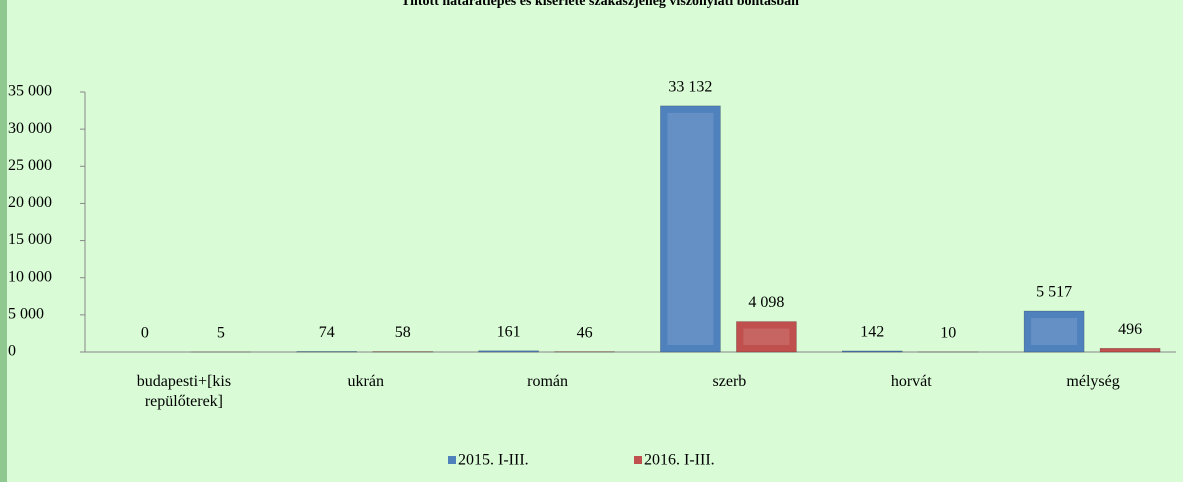  What do you see at coordinates (30, 91) in the screenshot?
I see `y-tick-label: 35 000` at bounding box center [30, 91].